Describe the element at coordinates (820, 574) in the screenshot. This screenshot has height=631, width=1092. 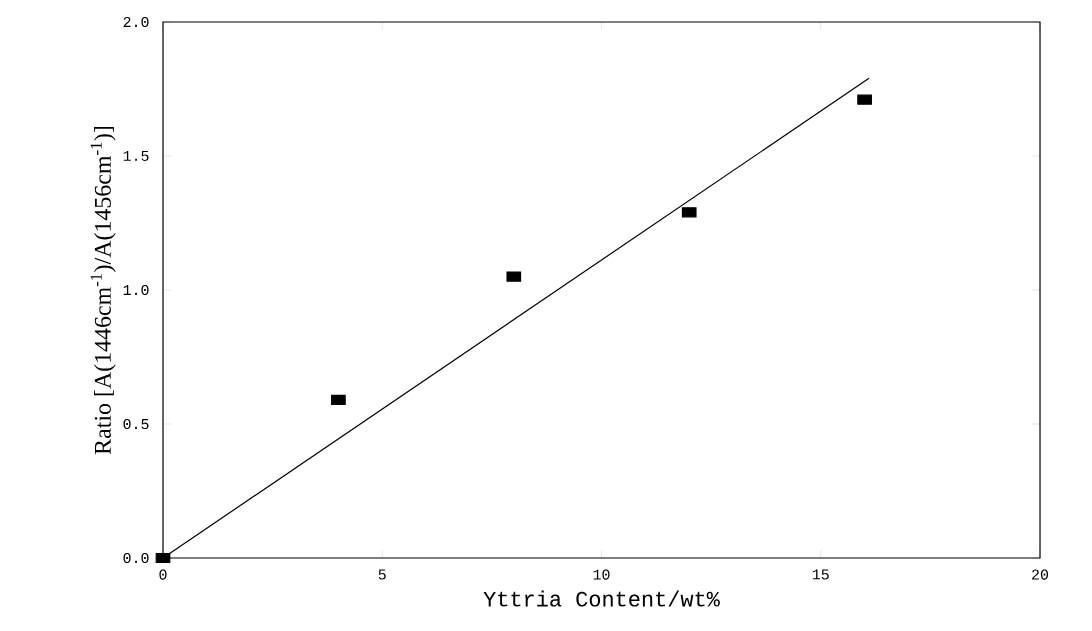
I see `x-tick-label: 15` at that location.